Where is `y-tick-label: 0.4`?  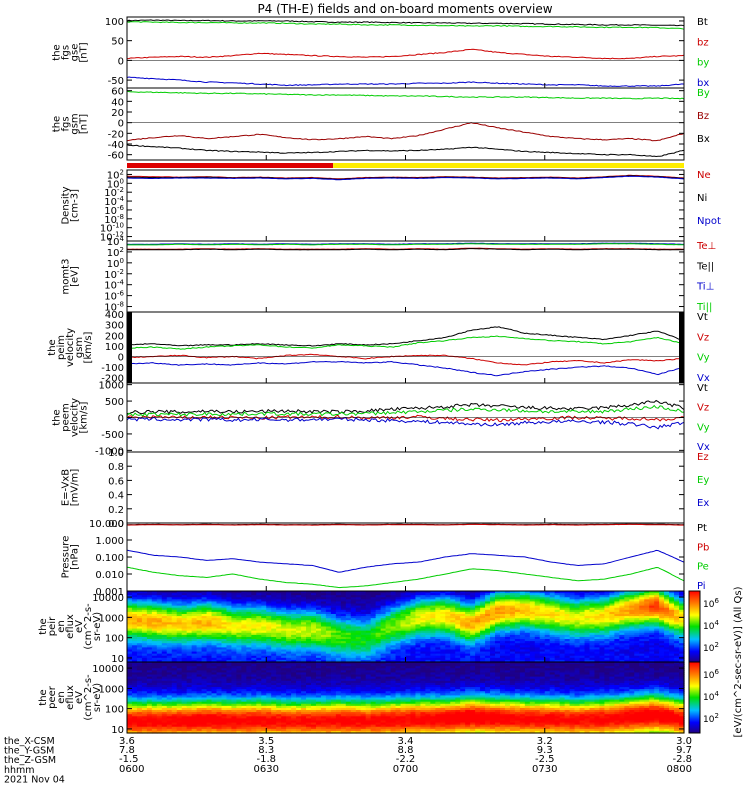
y-tick-label: 0.4 is located at coordinates (116, 496).